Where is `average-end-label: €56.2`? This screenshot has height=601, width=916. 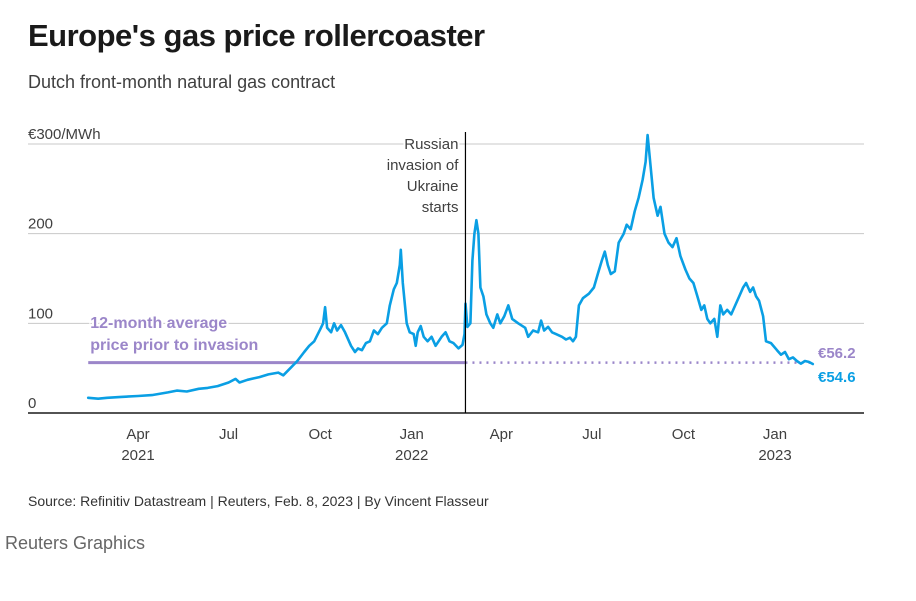
average-end-label: €56.2 is located at coordinates (837, 353).